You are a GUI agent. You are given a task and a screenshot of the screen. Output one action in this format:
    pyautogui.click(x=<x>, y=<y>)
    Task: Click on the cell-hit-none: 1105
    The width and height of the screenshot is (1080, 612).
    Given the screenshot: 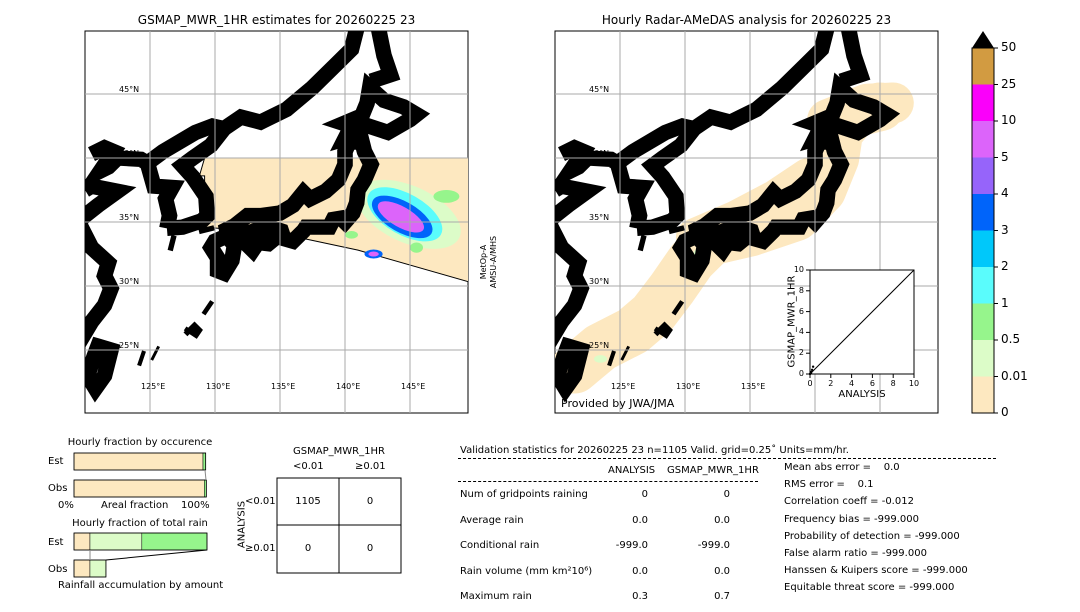 What is the action you would take?
    pyautogui.click(x=308, y=501)
    